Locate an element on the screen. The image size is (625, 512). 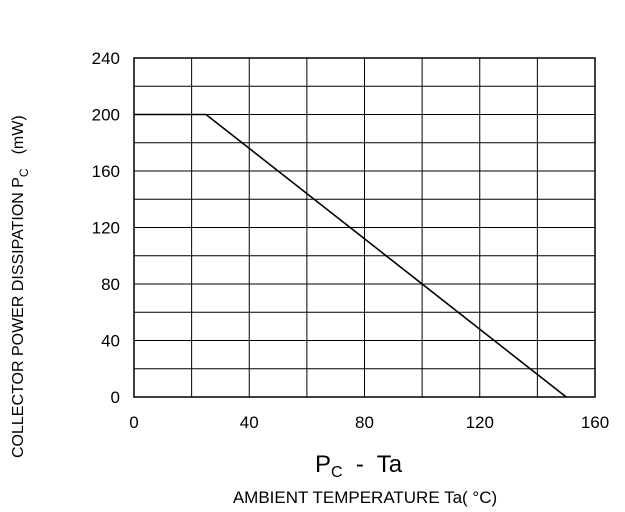
x-tick-label: 40 is located at coordinates (249, 422).